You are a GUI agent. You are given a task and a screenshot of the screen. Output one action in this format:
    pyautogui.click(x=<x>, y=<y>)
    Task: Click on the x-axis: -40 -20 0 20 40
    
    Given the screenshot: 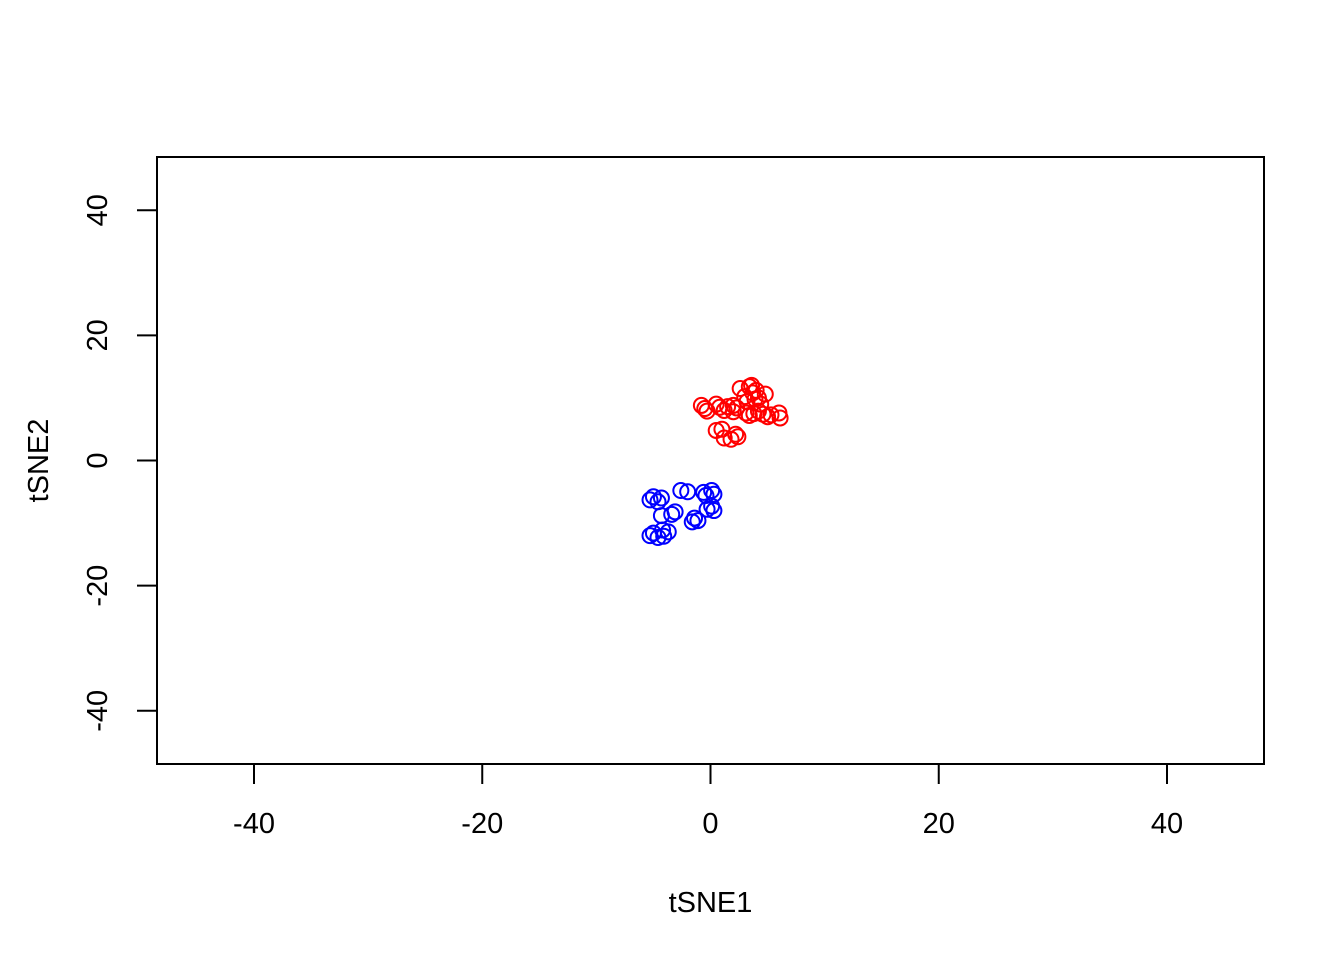 What is the action you would take?
    pyautogui.click(x=708, y=801)
    